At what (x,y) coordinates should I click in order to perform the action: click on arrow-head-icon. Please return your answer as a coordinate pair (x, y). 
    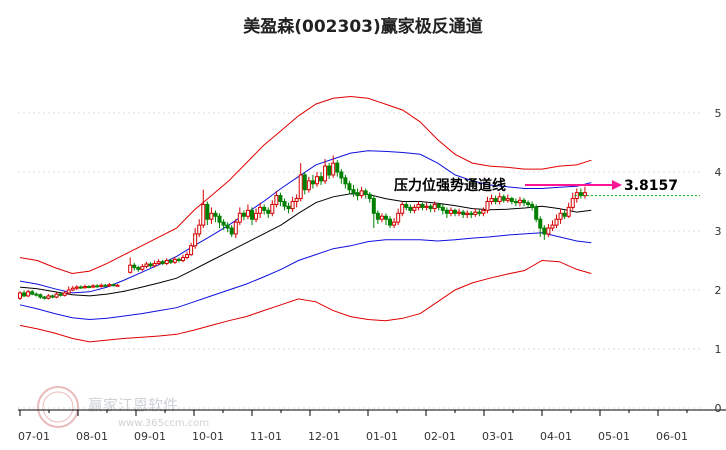
    Looking at the image, I should click on (617, 185).